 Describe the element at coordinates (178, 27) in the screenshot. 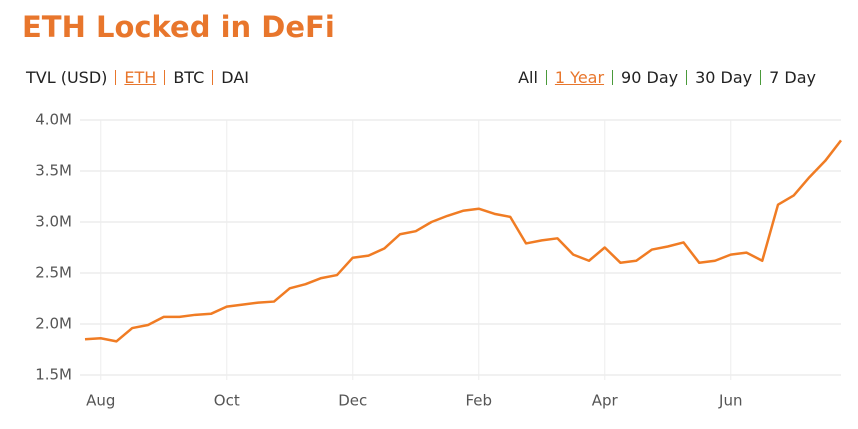

I see `title: ETH Locked in DeFi` at that location.